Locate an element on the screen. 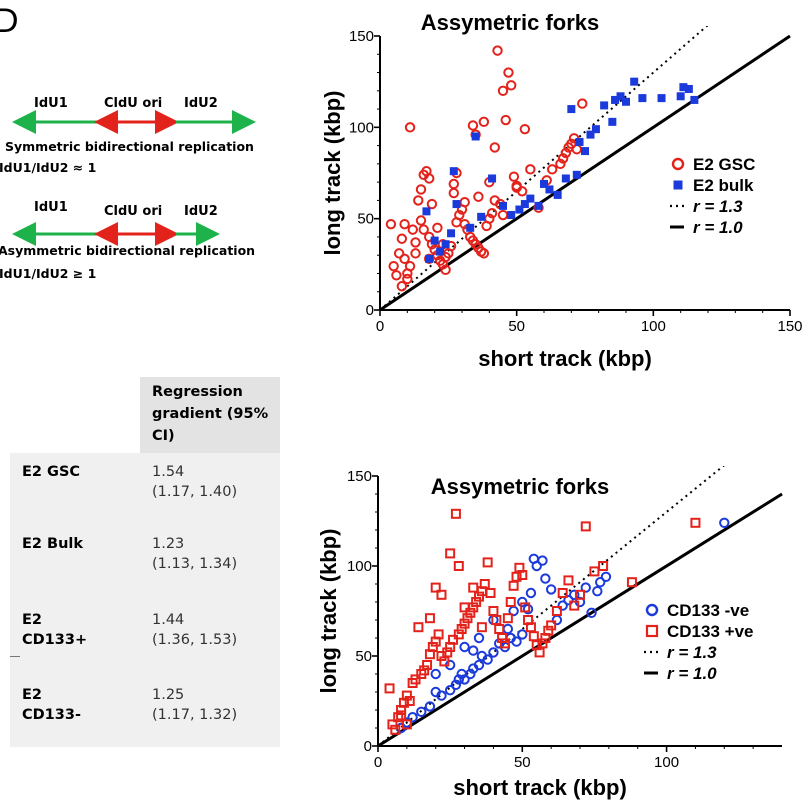  asym-caption: Asymmetric bidirectional replication is located at coordinates (128, 250).